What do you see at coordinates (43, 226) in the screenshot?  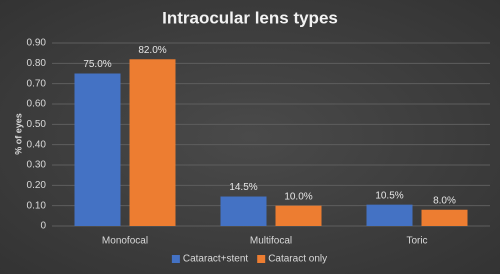 I see `y-tick-label: 0` at bounding box center [43, 226].